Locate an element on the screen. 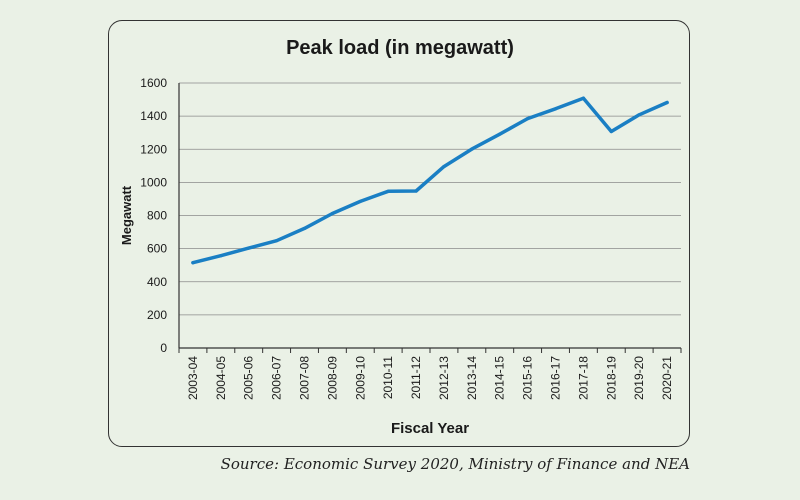 This screenshot has height=500, width=800. x-tick-label: 2004-05 is located at coordinates (221, 378).